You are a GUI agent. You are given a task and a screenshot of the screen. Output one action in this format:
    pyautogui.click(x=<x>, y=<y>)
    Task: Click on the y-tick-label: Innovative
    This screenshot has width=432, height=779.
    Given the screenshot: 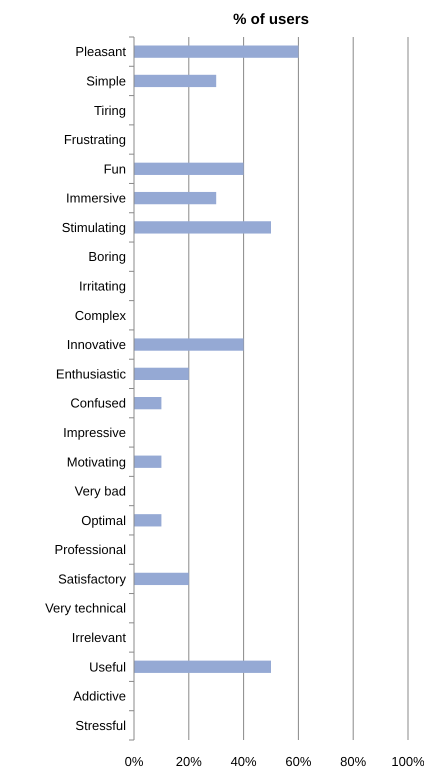 What is the action you would take?
    pyautogui.click(x=96, y=344)
    